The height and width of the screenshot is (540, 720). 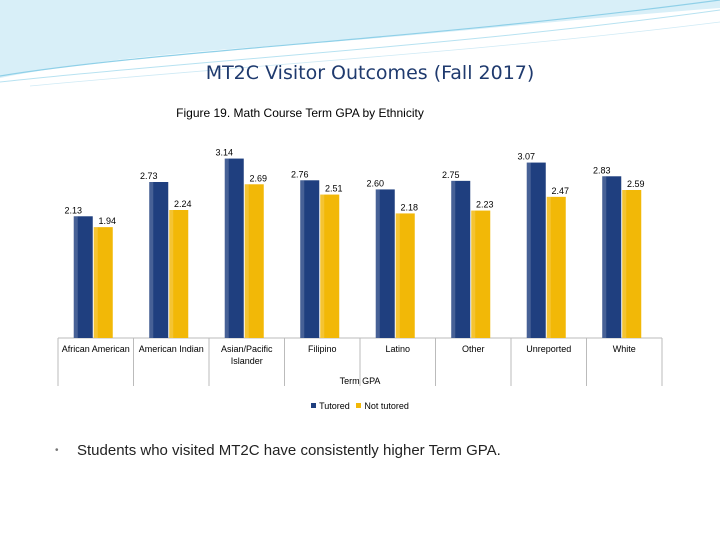 What do you see at coordinates (149, 176) in the screenshot?
I see `data-label-tutored: 2.73` at bounding box center [149, 176].